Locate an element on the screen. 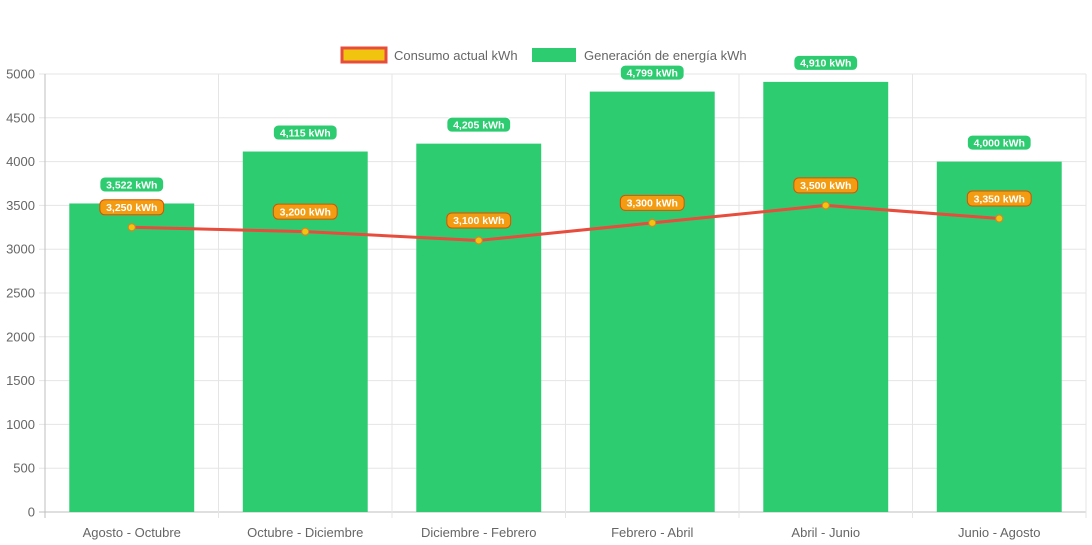  line-value-label: 3,350 kWh is located at coordinates (999, 198).